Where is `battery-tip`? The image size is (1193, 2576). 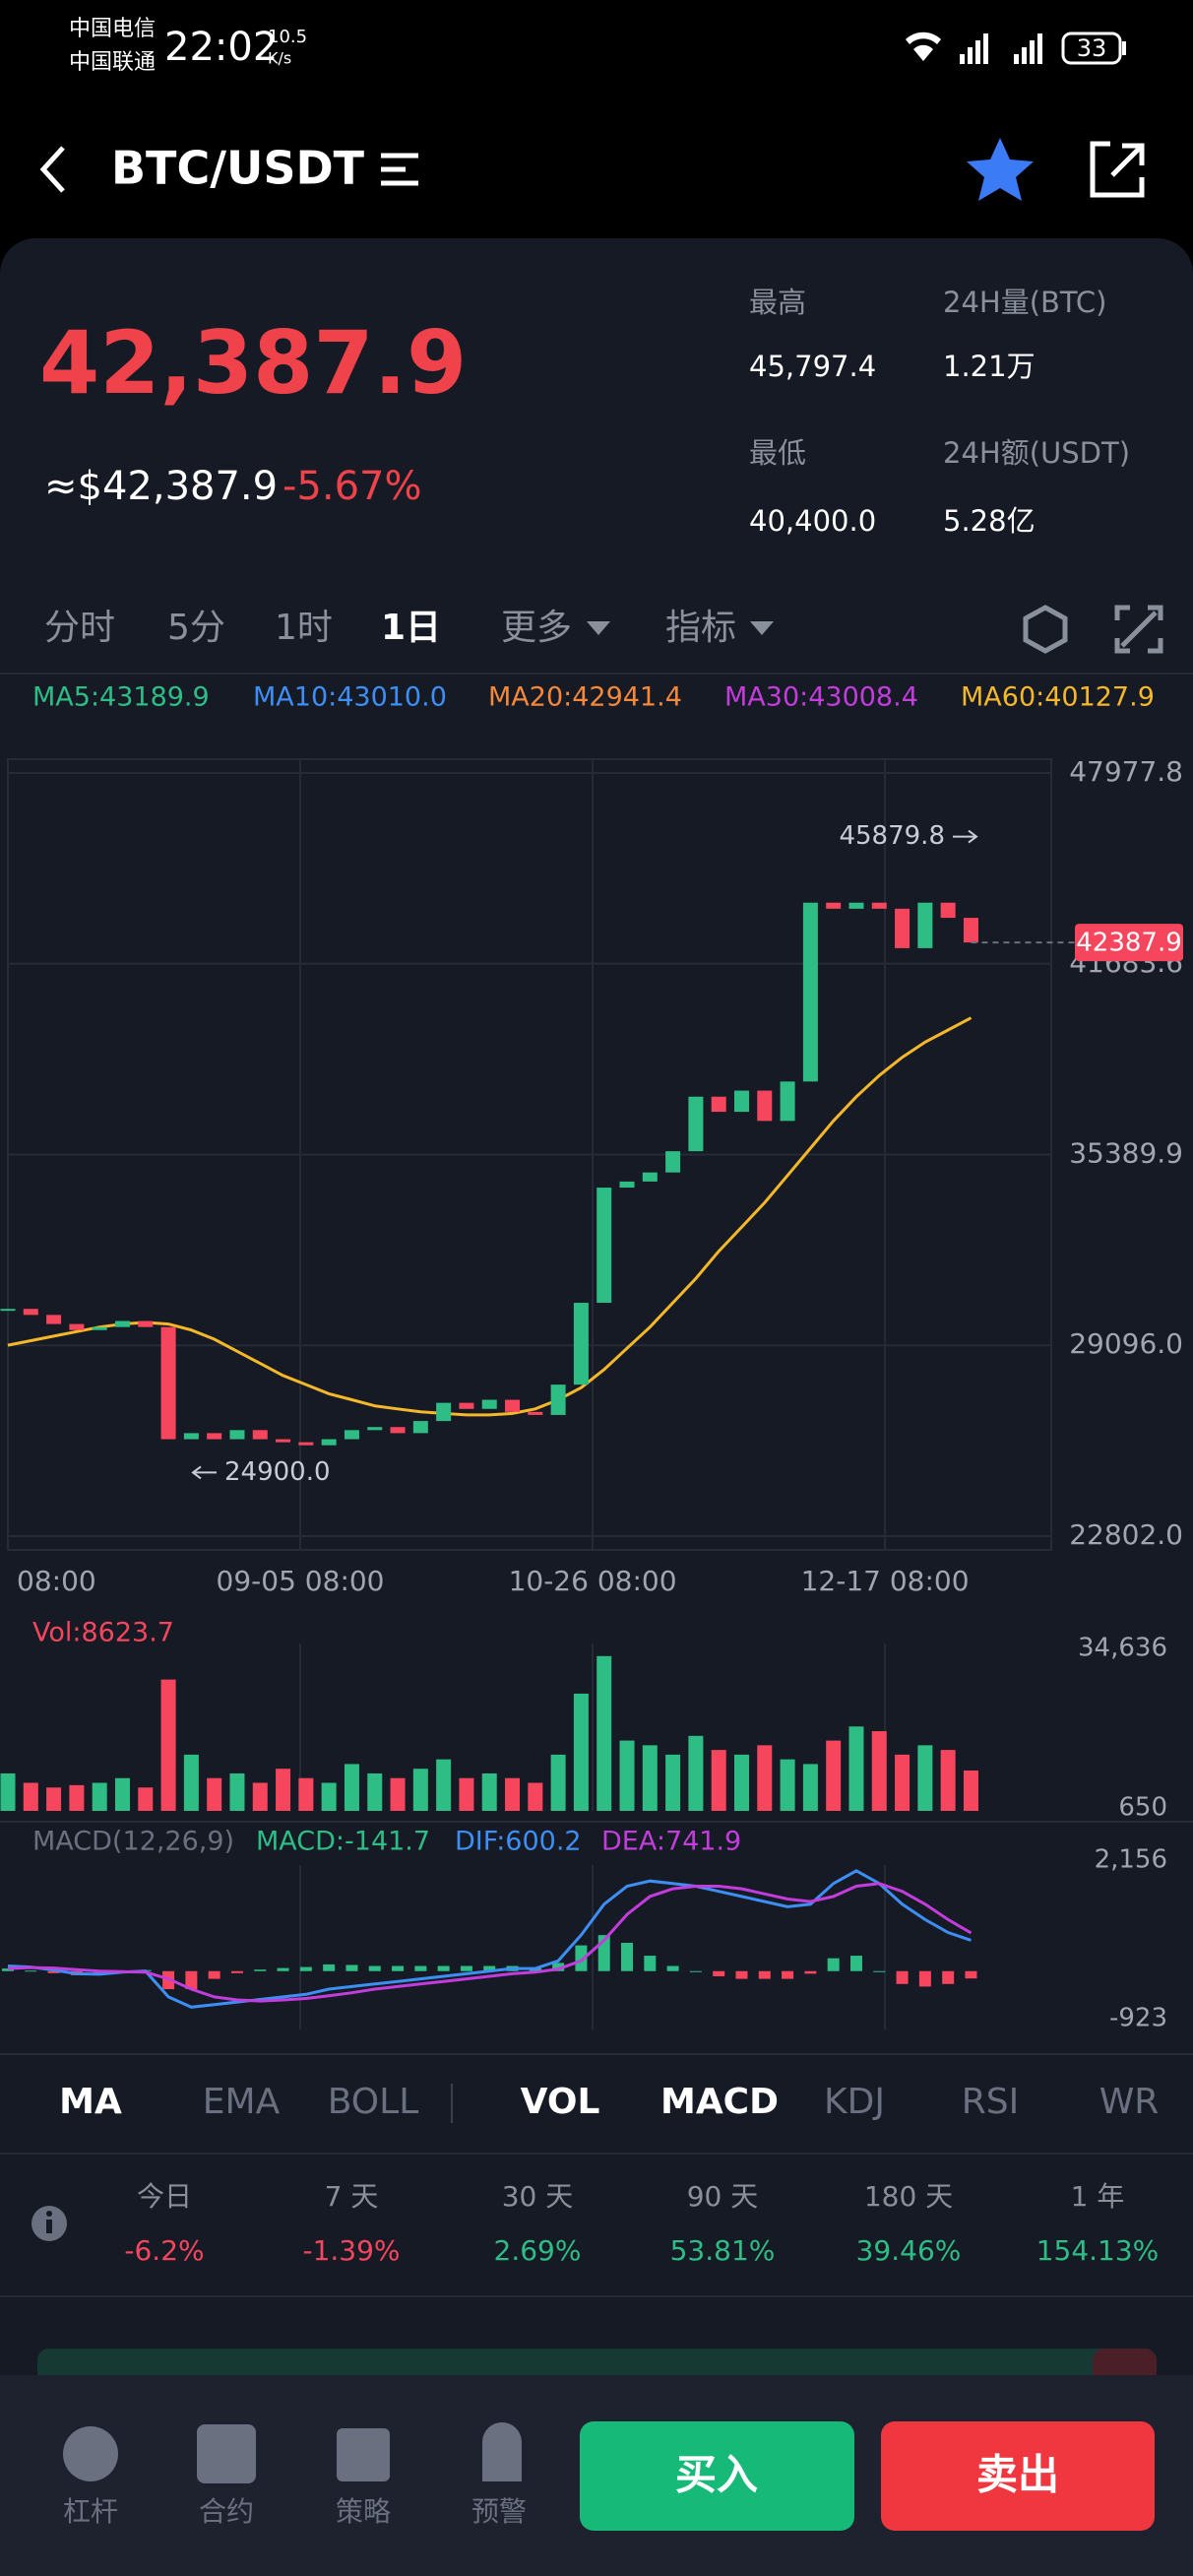 battery-tip is located at coordinates (1124, 48).